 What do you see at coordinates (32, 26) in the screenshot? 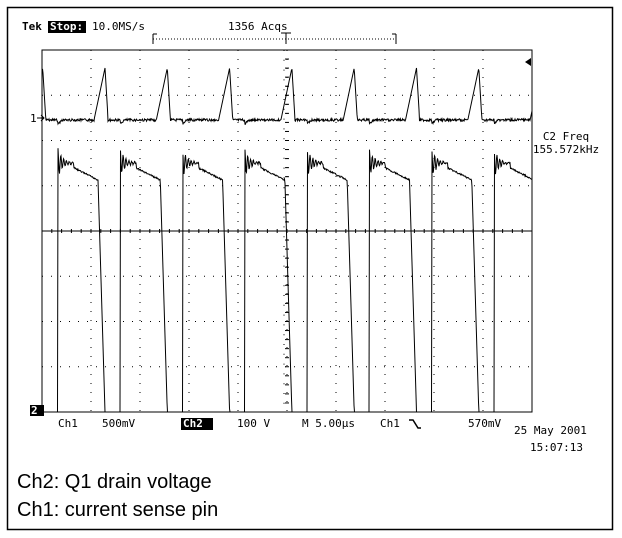
I see `brand: Tek` at bounding box center [32, 26].